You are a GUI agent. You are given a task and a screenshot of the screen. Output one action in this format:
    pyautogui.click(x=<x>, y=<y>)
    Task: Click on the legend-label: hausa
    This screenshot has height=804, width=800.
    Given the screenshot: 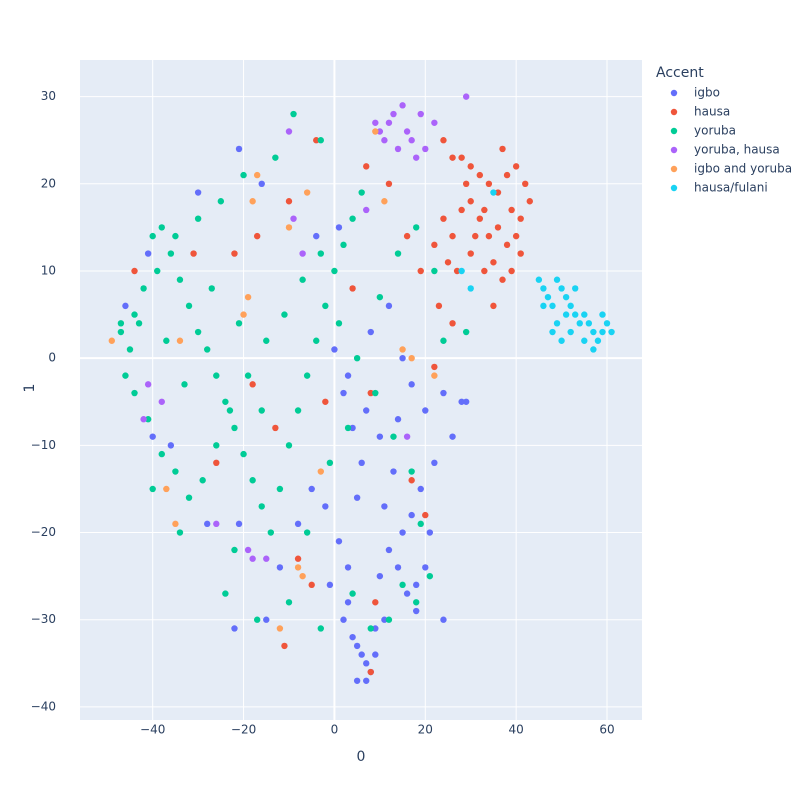 What is the action you would take?
    pyautogui.click(x=712, y=112)
    